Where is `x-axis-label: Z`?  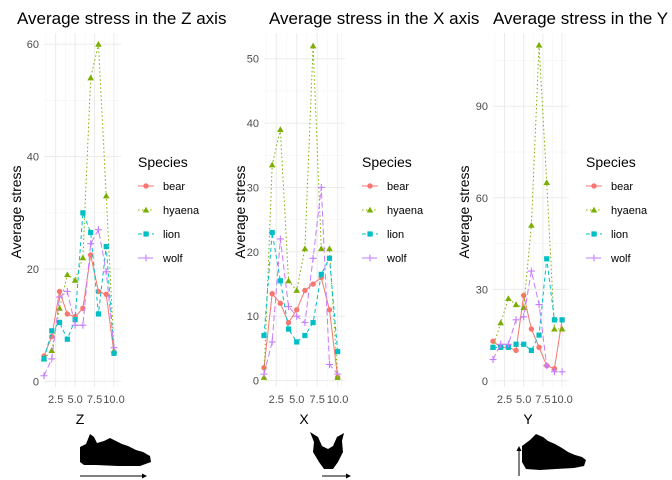 x-axis-label: Z is located at coordinates (80, 419).